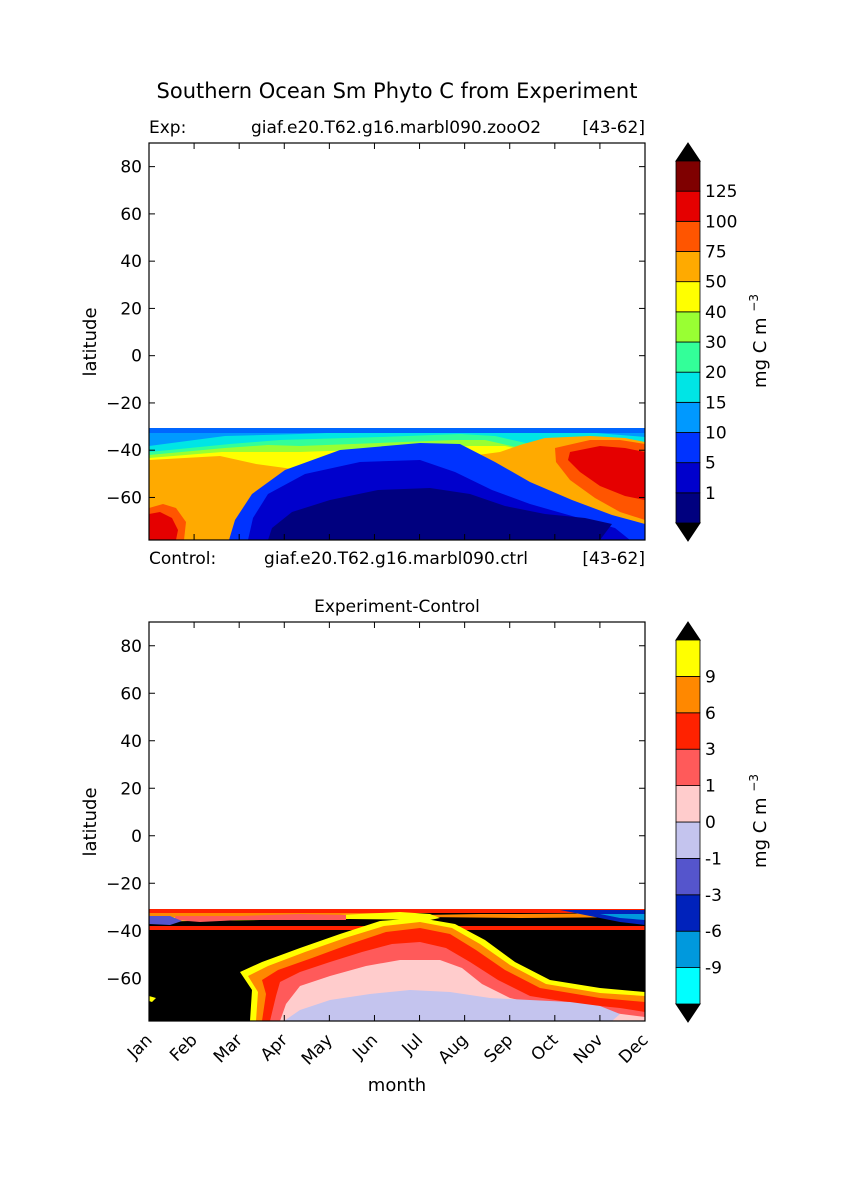  I want to click on y-tick-label: 80, so click(131, 168).